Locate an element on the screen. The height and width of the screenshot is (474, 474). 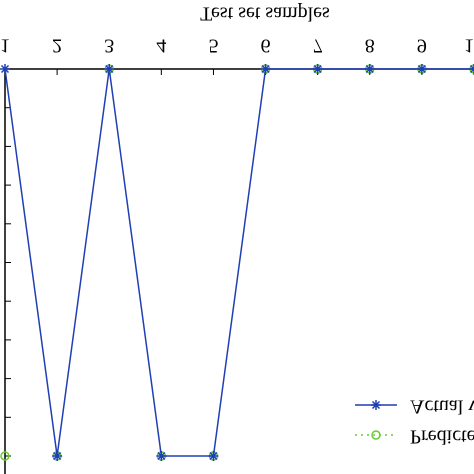
x-tick-label: 6 is located at coordinates (266, 45).